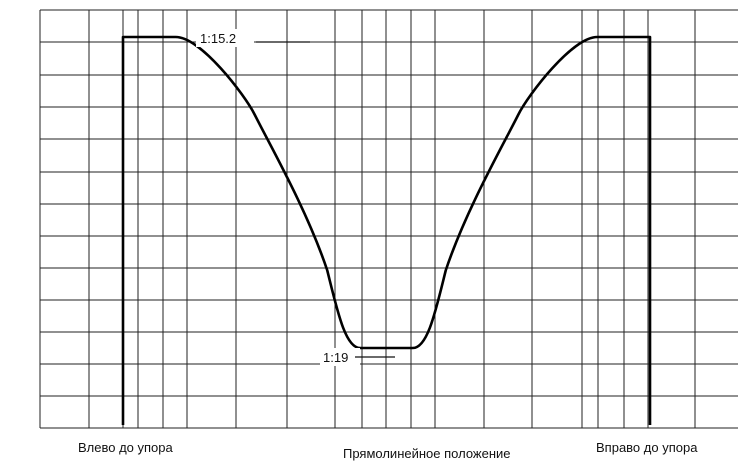 This screenshot has width=750, height=468. I want to click on x-label-left-lock: Влево до упора, so click(125, 447).